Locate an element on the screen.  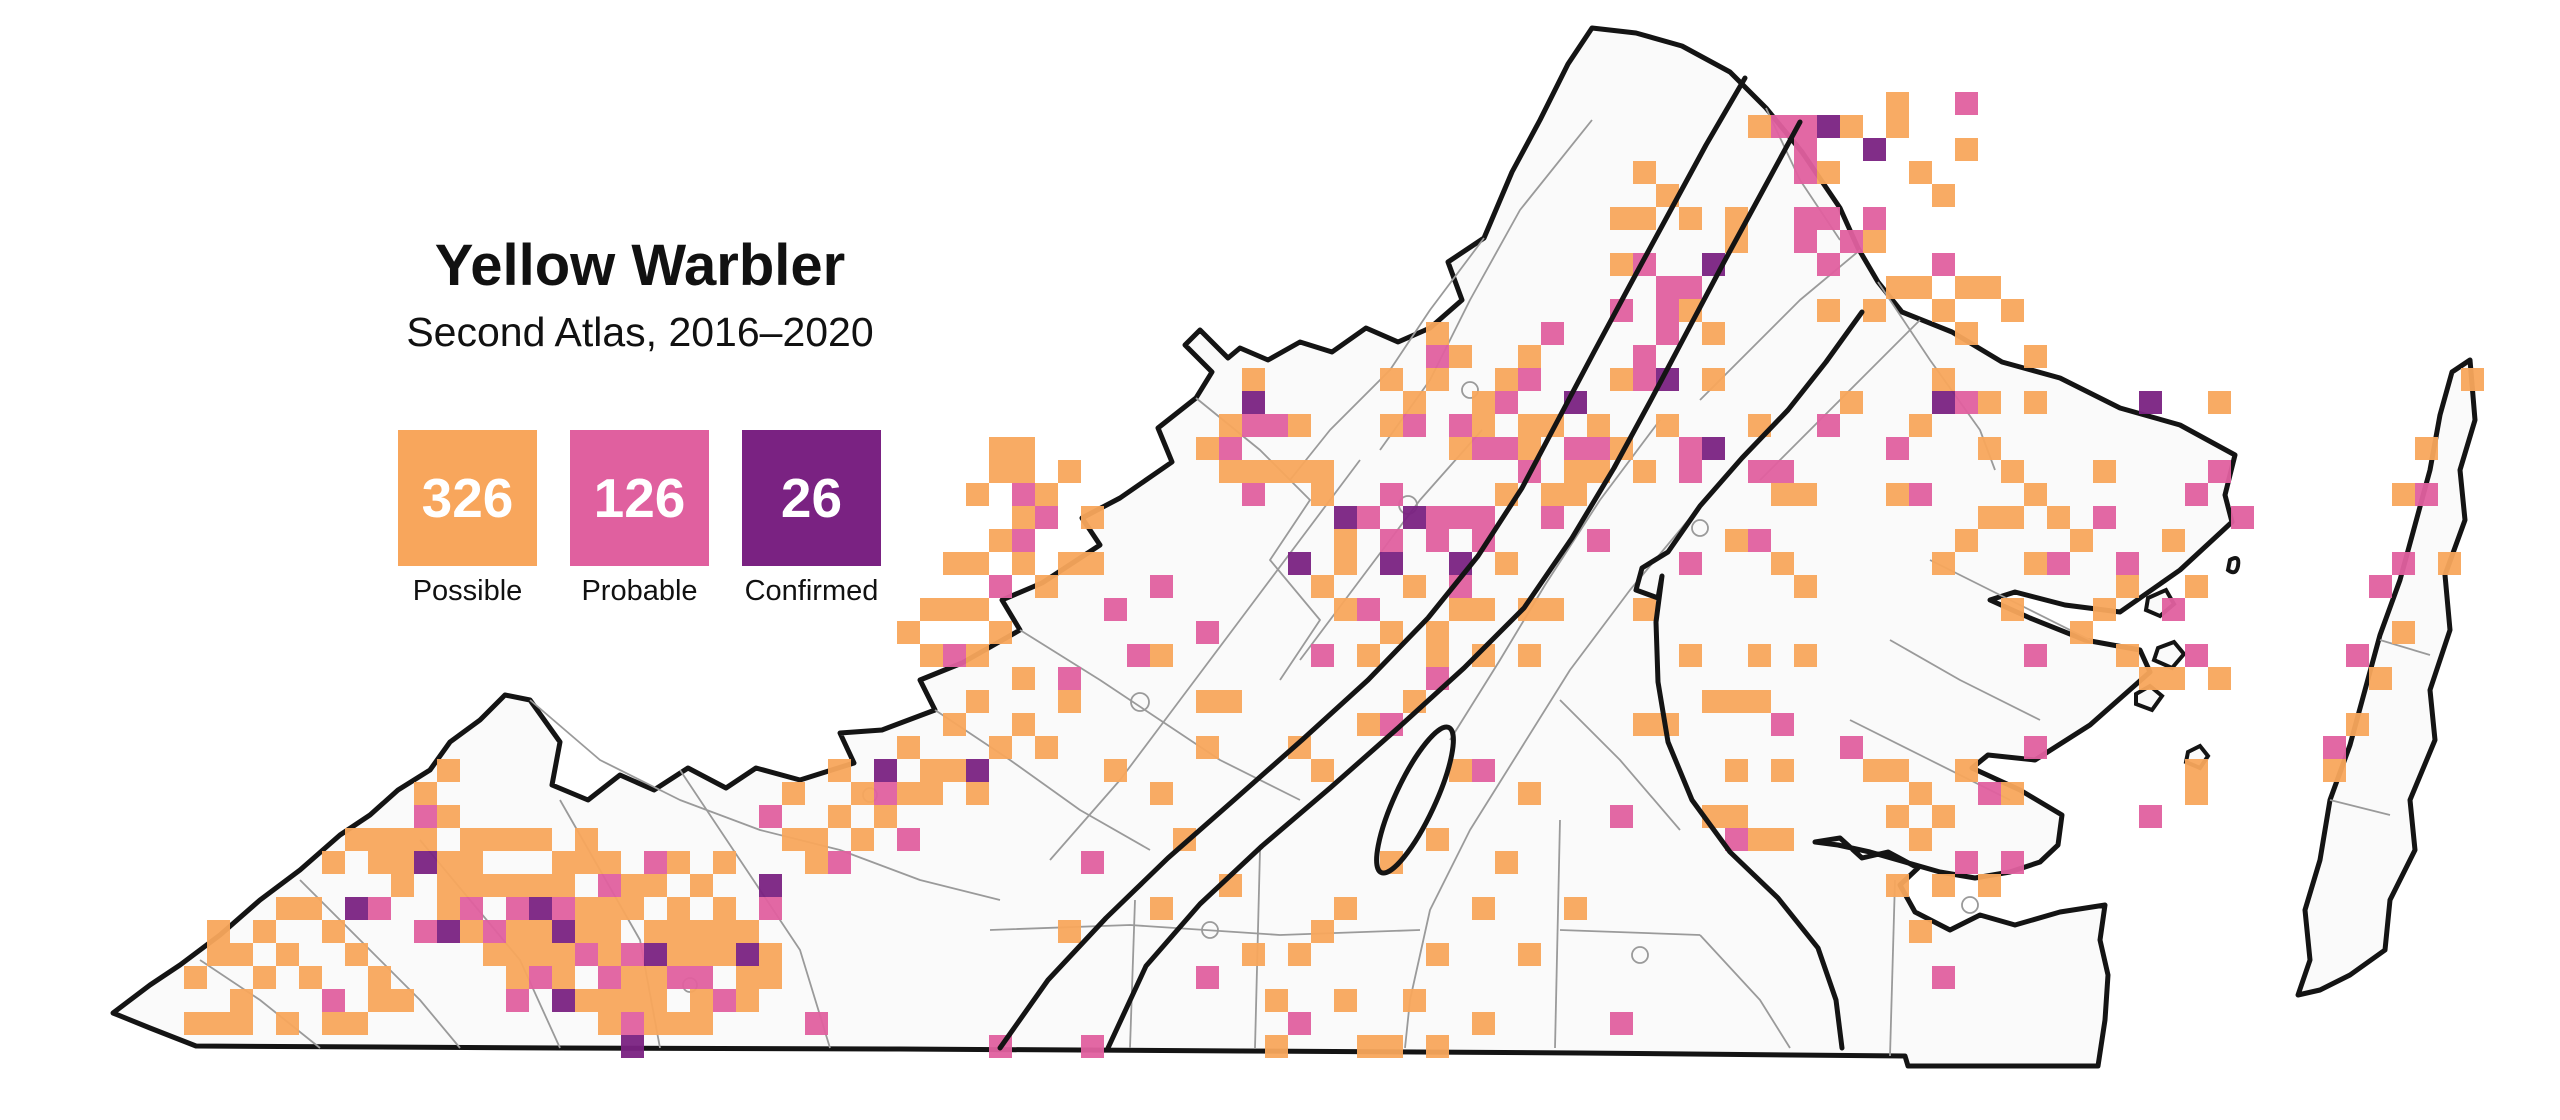
legend-item-probable: 126 Probable is located at coordinates (639, 519).